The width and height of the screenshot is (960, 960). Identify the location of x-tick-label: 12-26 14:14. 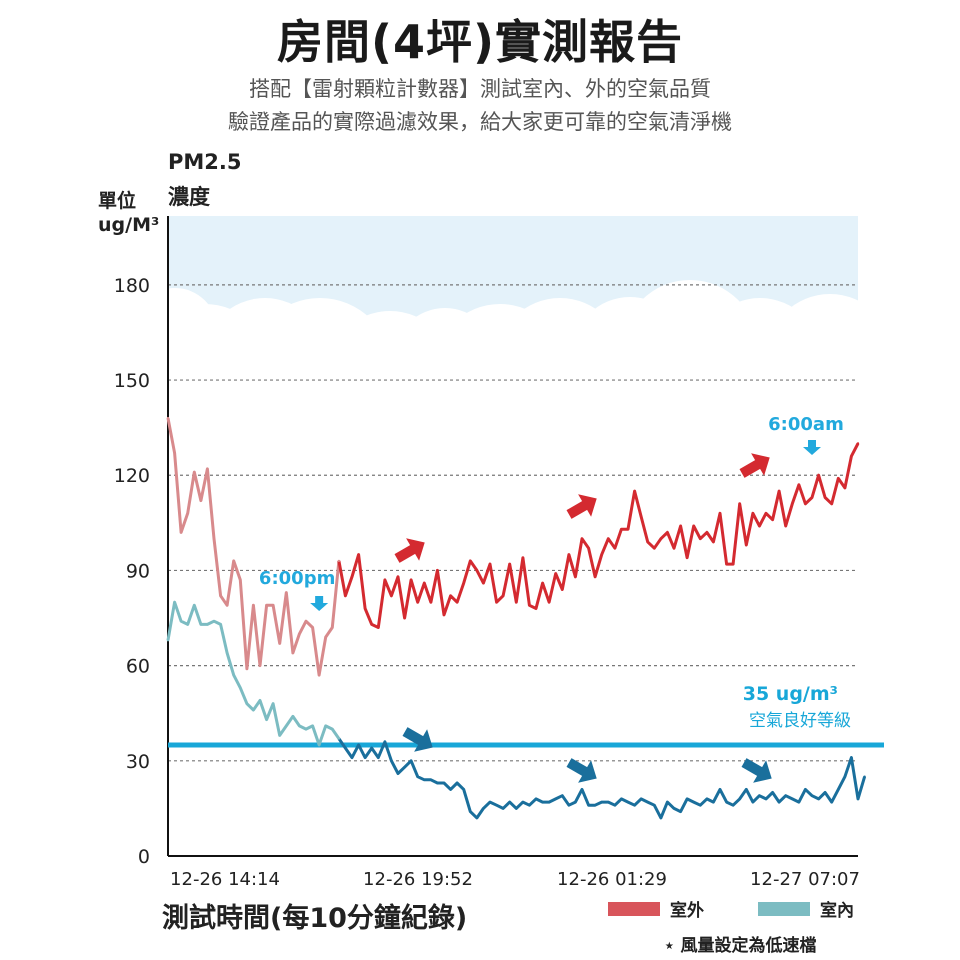
(225, 879).